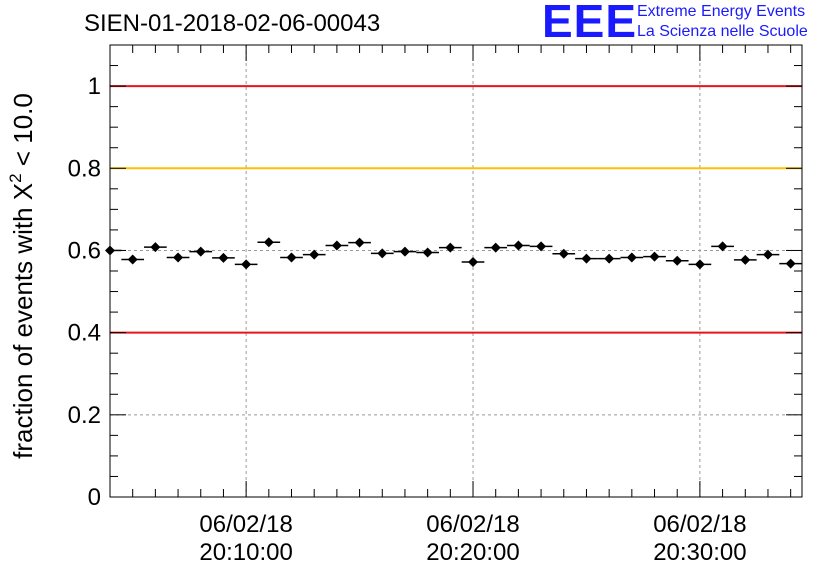  Describe the element at coordinates (722, 31) in the screenshot. I see `logo-line-la-scienza: La Scienza nelle Scuole` at that location.